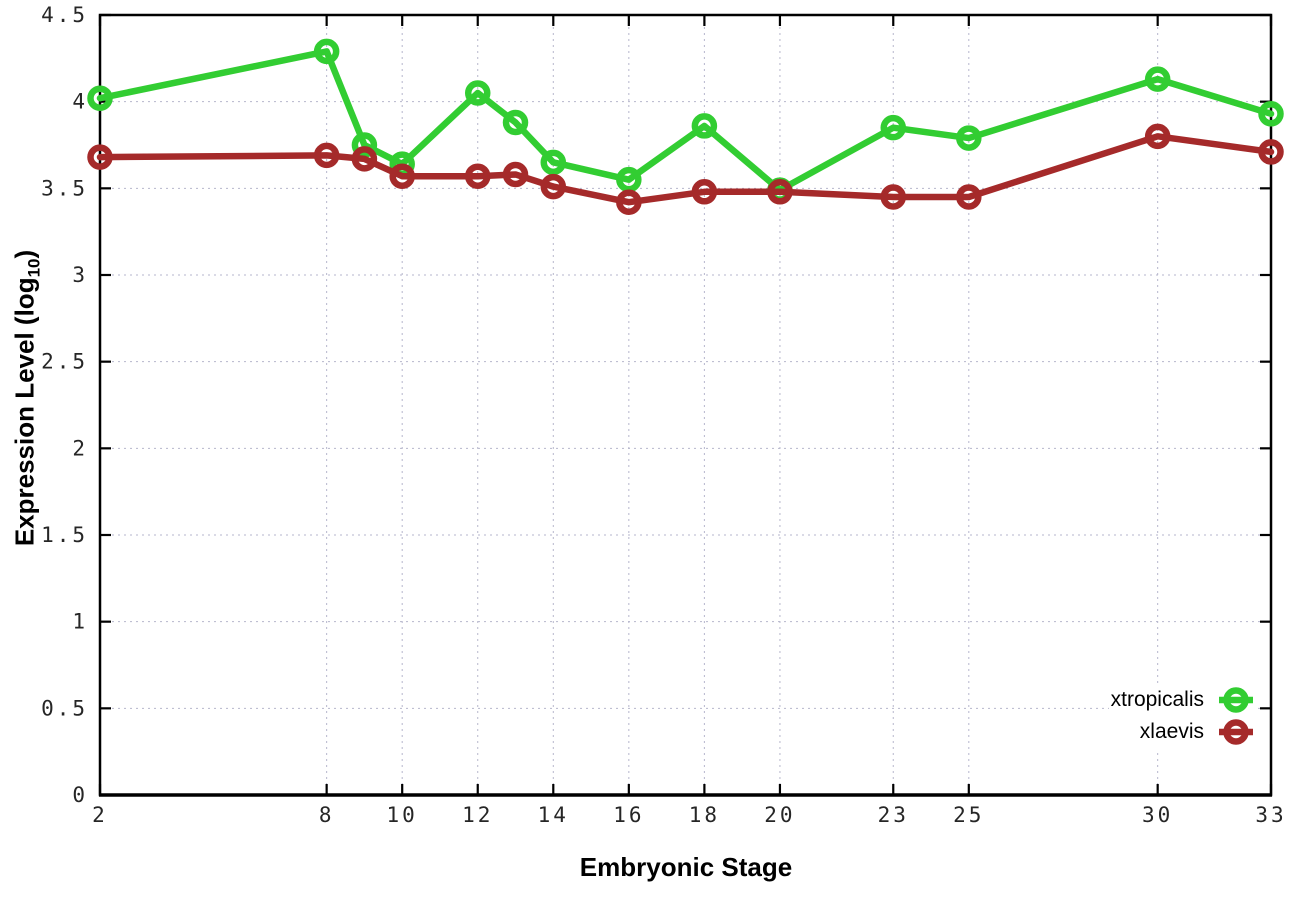 The image size is (1296, 907). I want to click on y-tick-label: 2, so click(80, 448).